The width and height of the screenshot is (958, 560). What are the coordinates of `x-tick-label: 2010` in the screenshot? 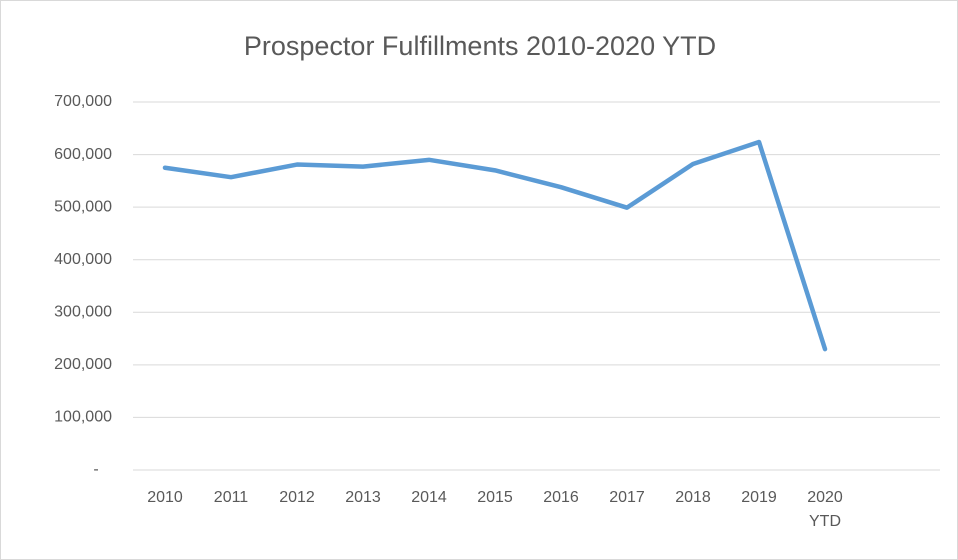 It's located at (165, 497).